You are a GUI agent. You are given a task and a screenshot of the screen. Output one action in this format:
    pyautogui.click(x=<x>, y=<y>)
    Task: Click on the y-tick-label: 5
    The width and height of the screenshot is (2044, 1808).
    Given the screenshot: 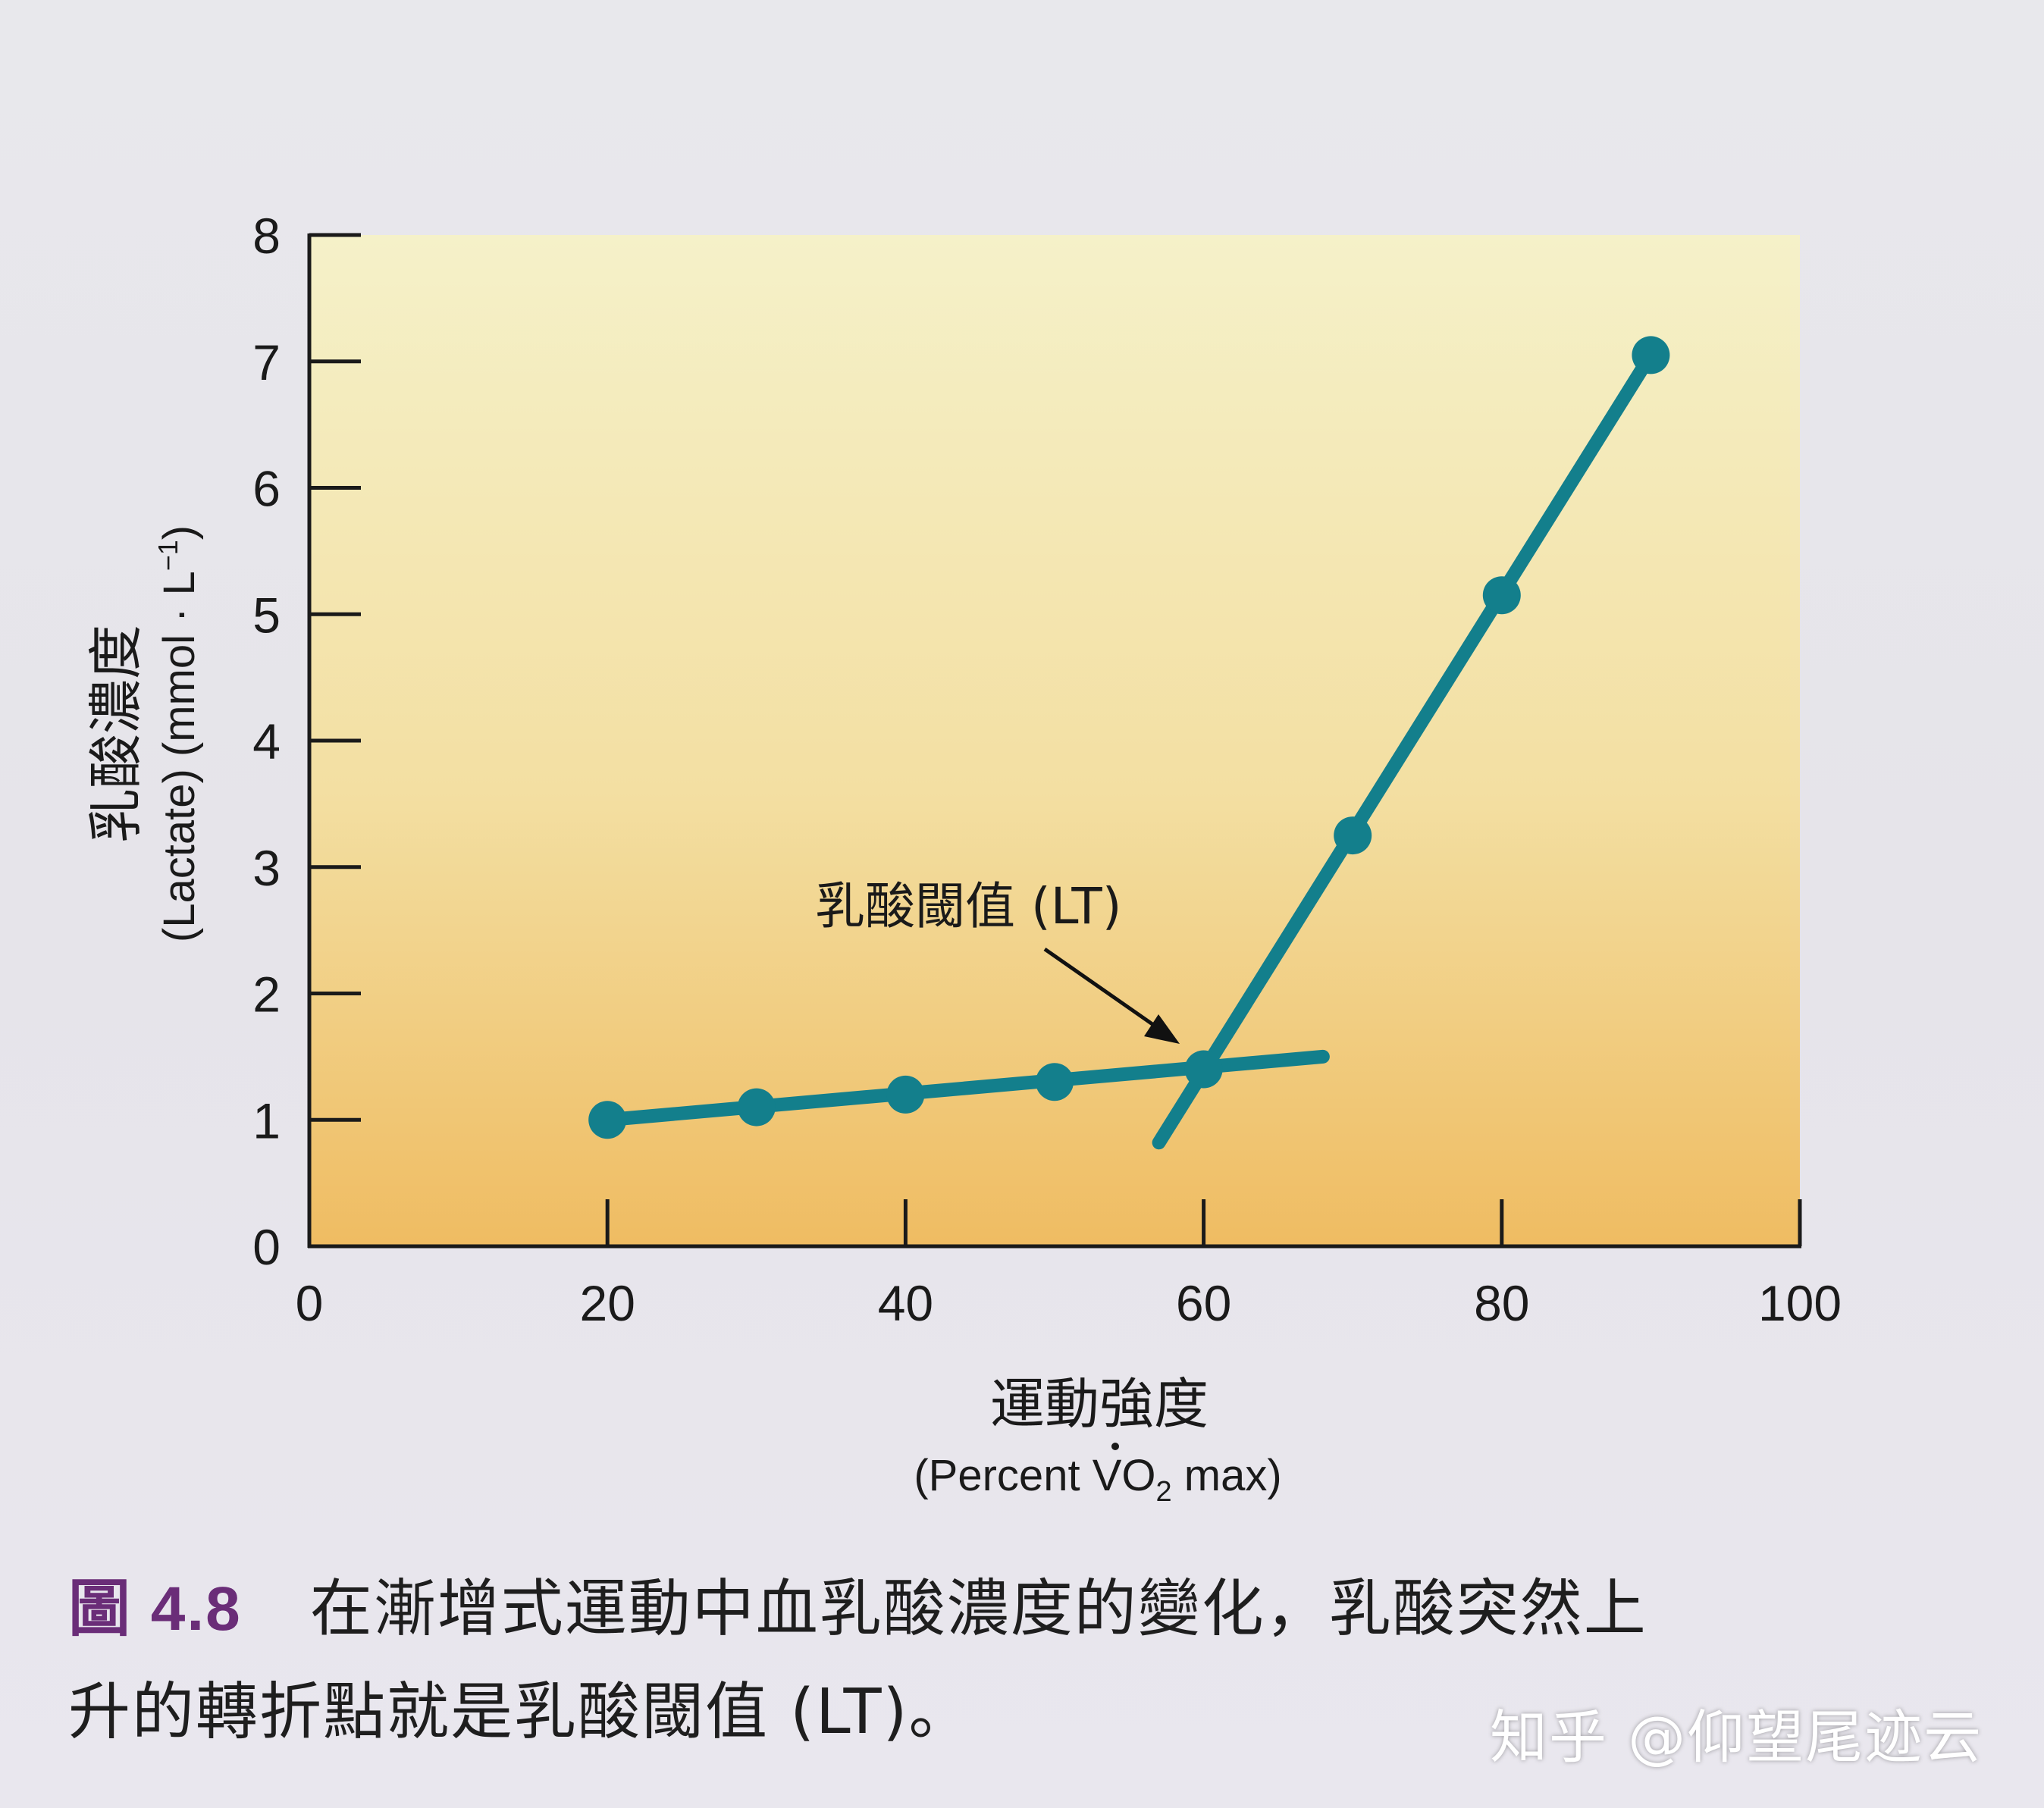 What is the action you would take?
    pyautogui.click(x=266, y=615)
    